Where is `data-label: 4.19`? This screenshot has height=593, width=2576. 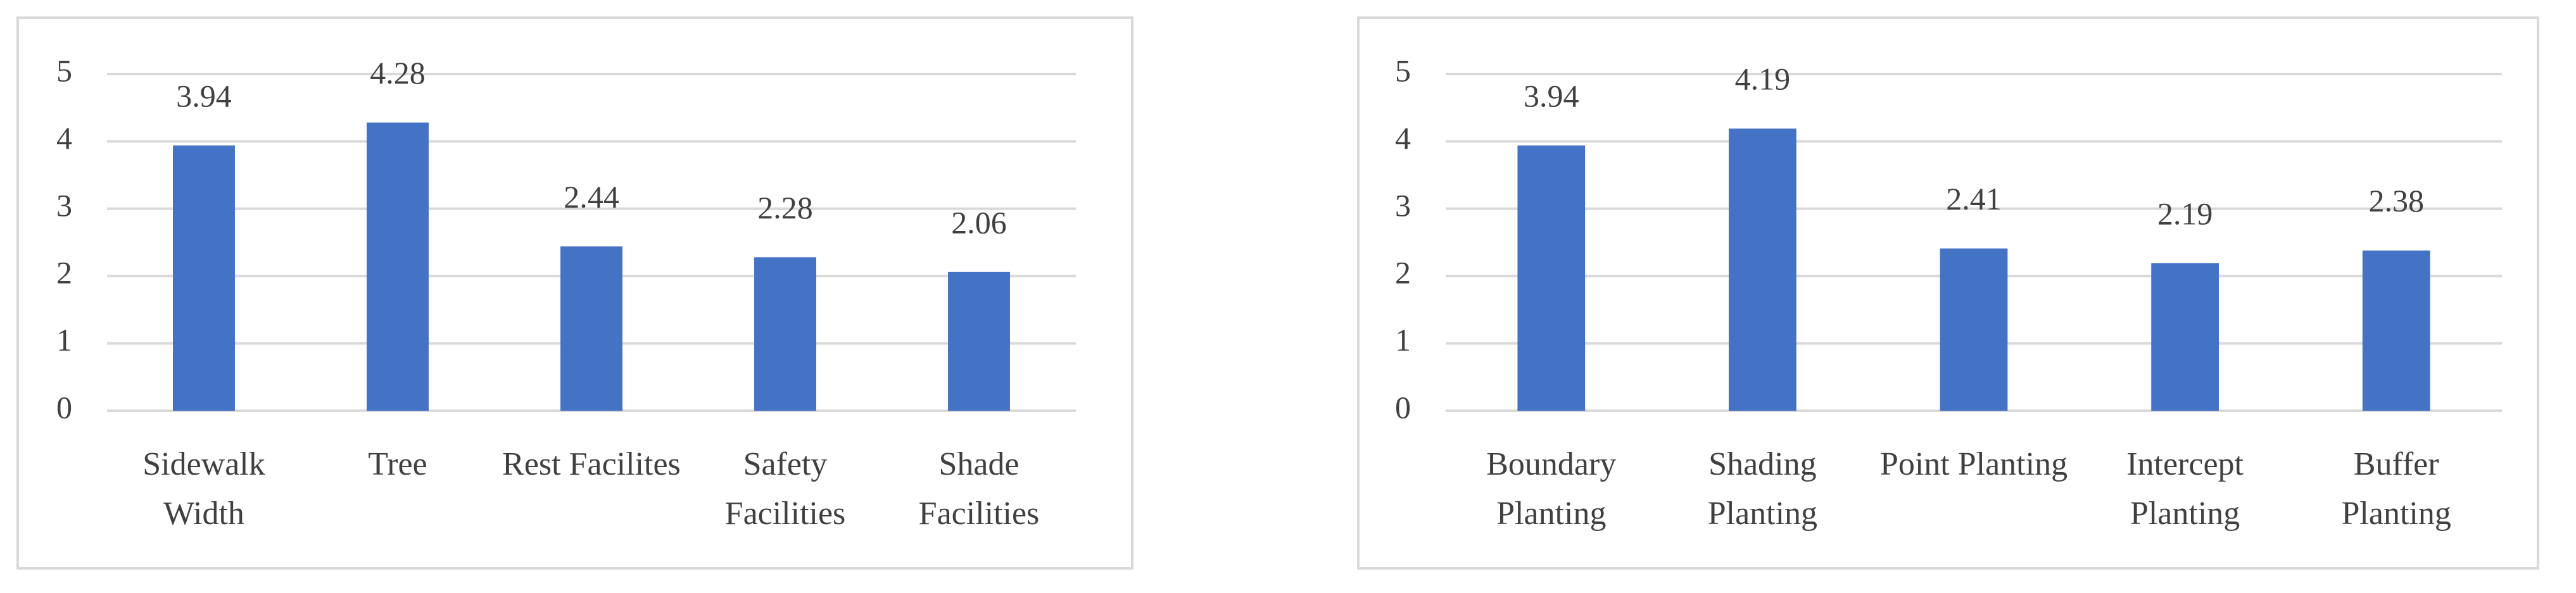 data-label: 4.19 is located at coordinates (1763, 79).